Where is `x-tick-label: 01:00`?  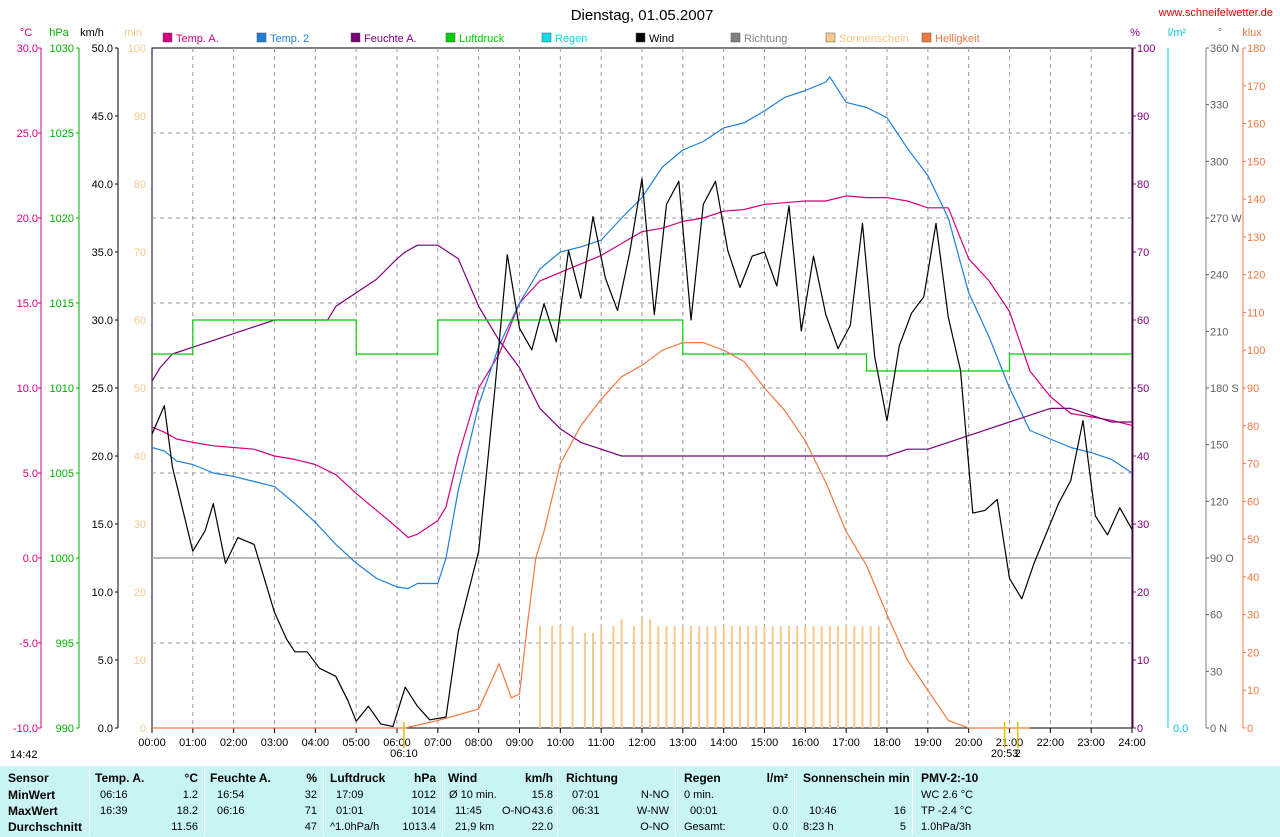 x-tick-label: 01:00 is located at coordinates (193, 743).